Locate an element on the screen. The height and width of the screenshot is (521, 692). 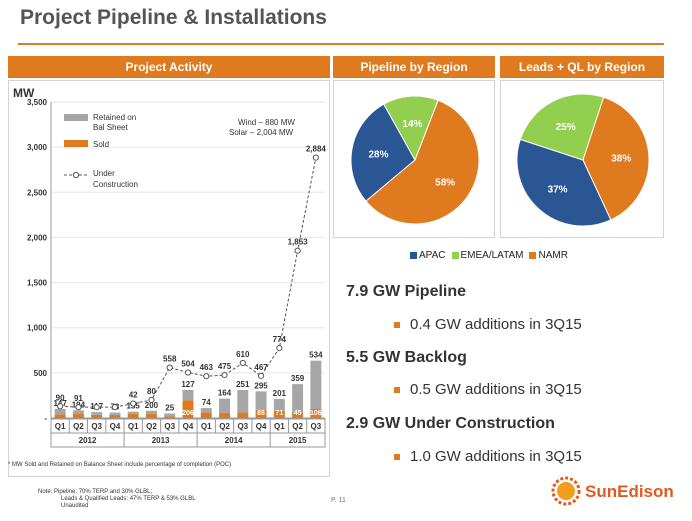
pie-slice-label: 38% is located at coordinates (621, 159).